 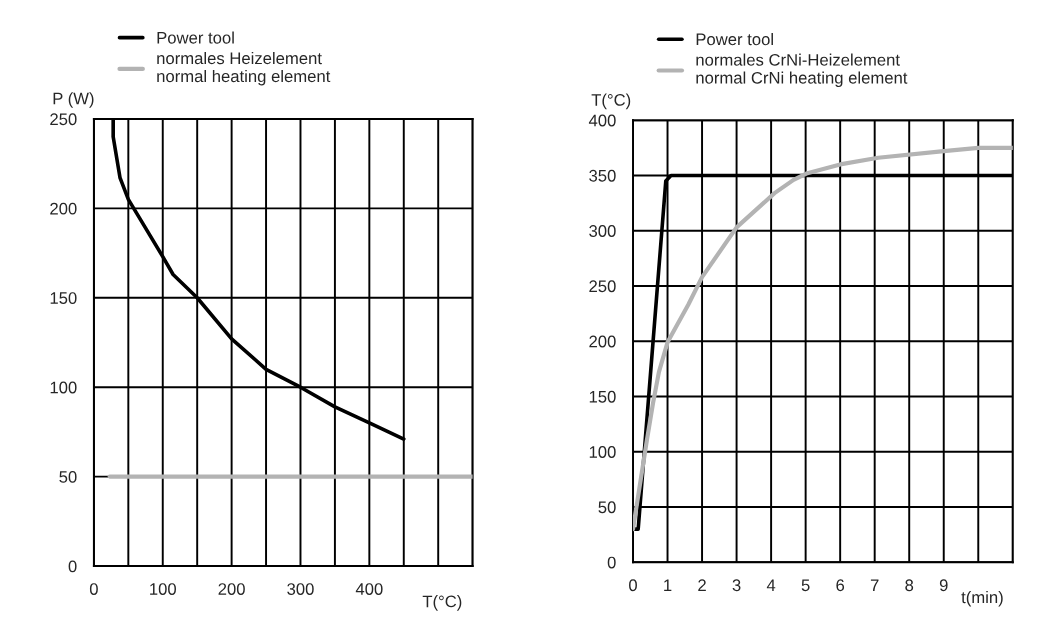 I want to click on x-tick-label: 1, so click(x=668, y=585).